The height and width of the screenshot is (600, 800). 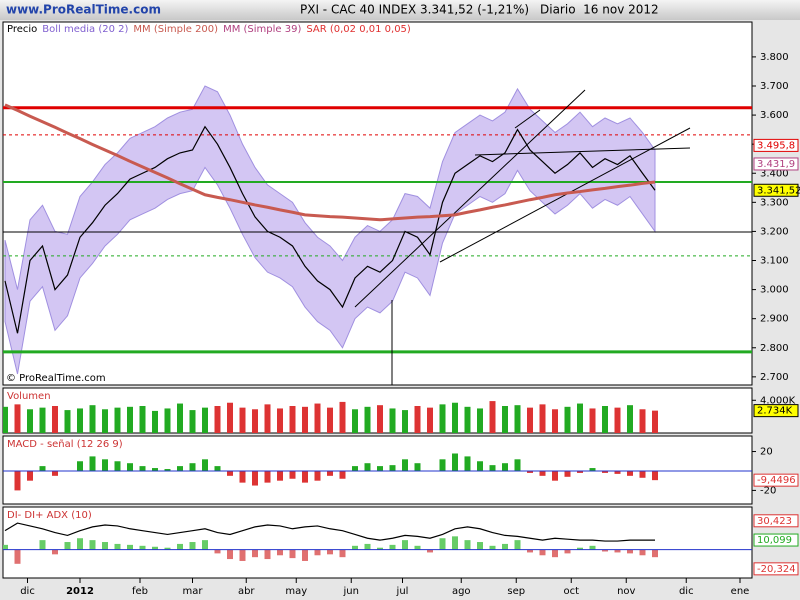 What do you see at coordinates (776, 480) in the screenshot?
I see `price-tag-label: -9,4496` at bounding box center [776, 480].